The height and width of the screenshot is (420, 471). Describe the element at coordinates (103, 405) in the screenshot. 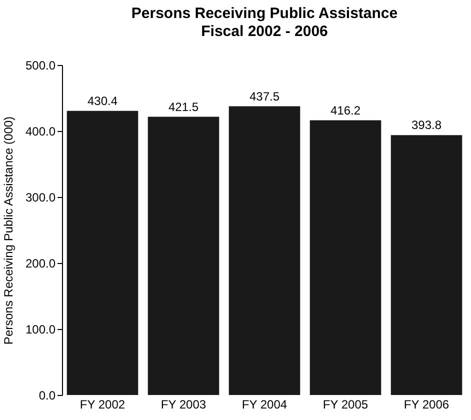

I see `x-tick-label: FY 2002` at that location.